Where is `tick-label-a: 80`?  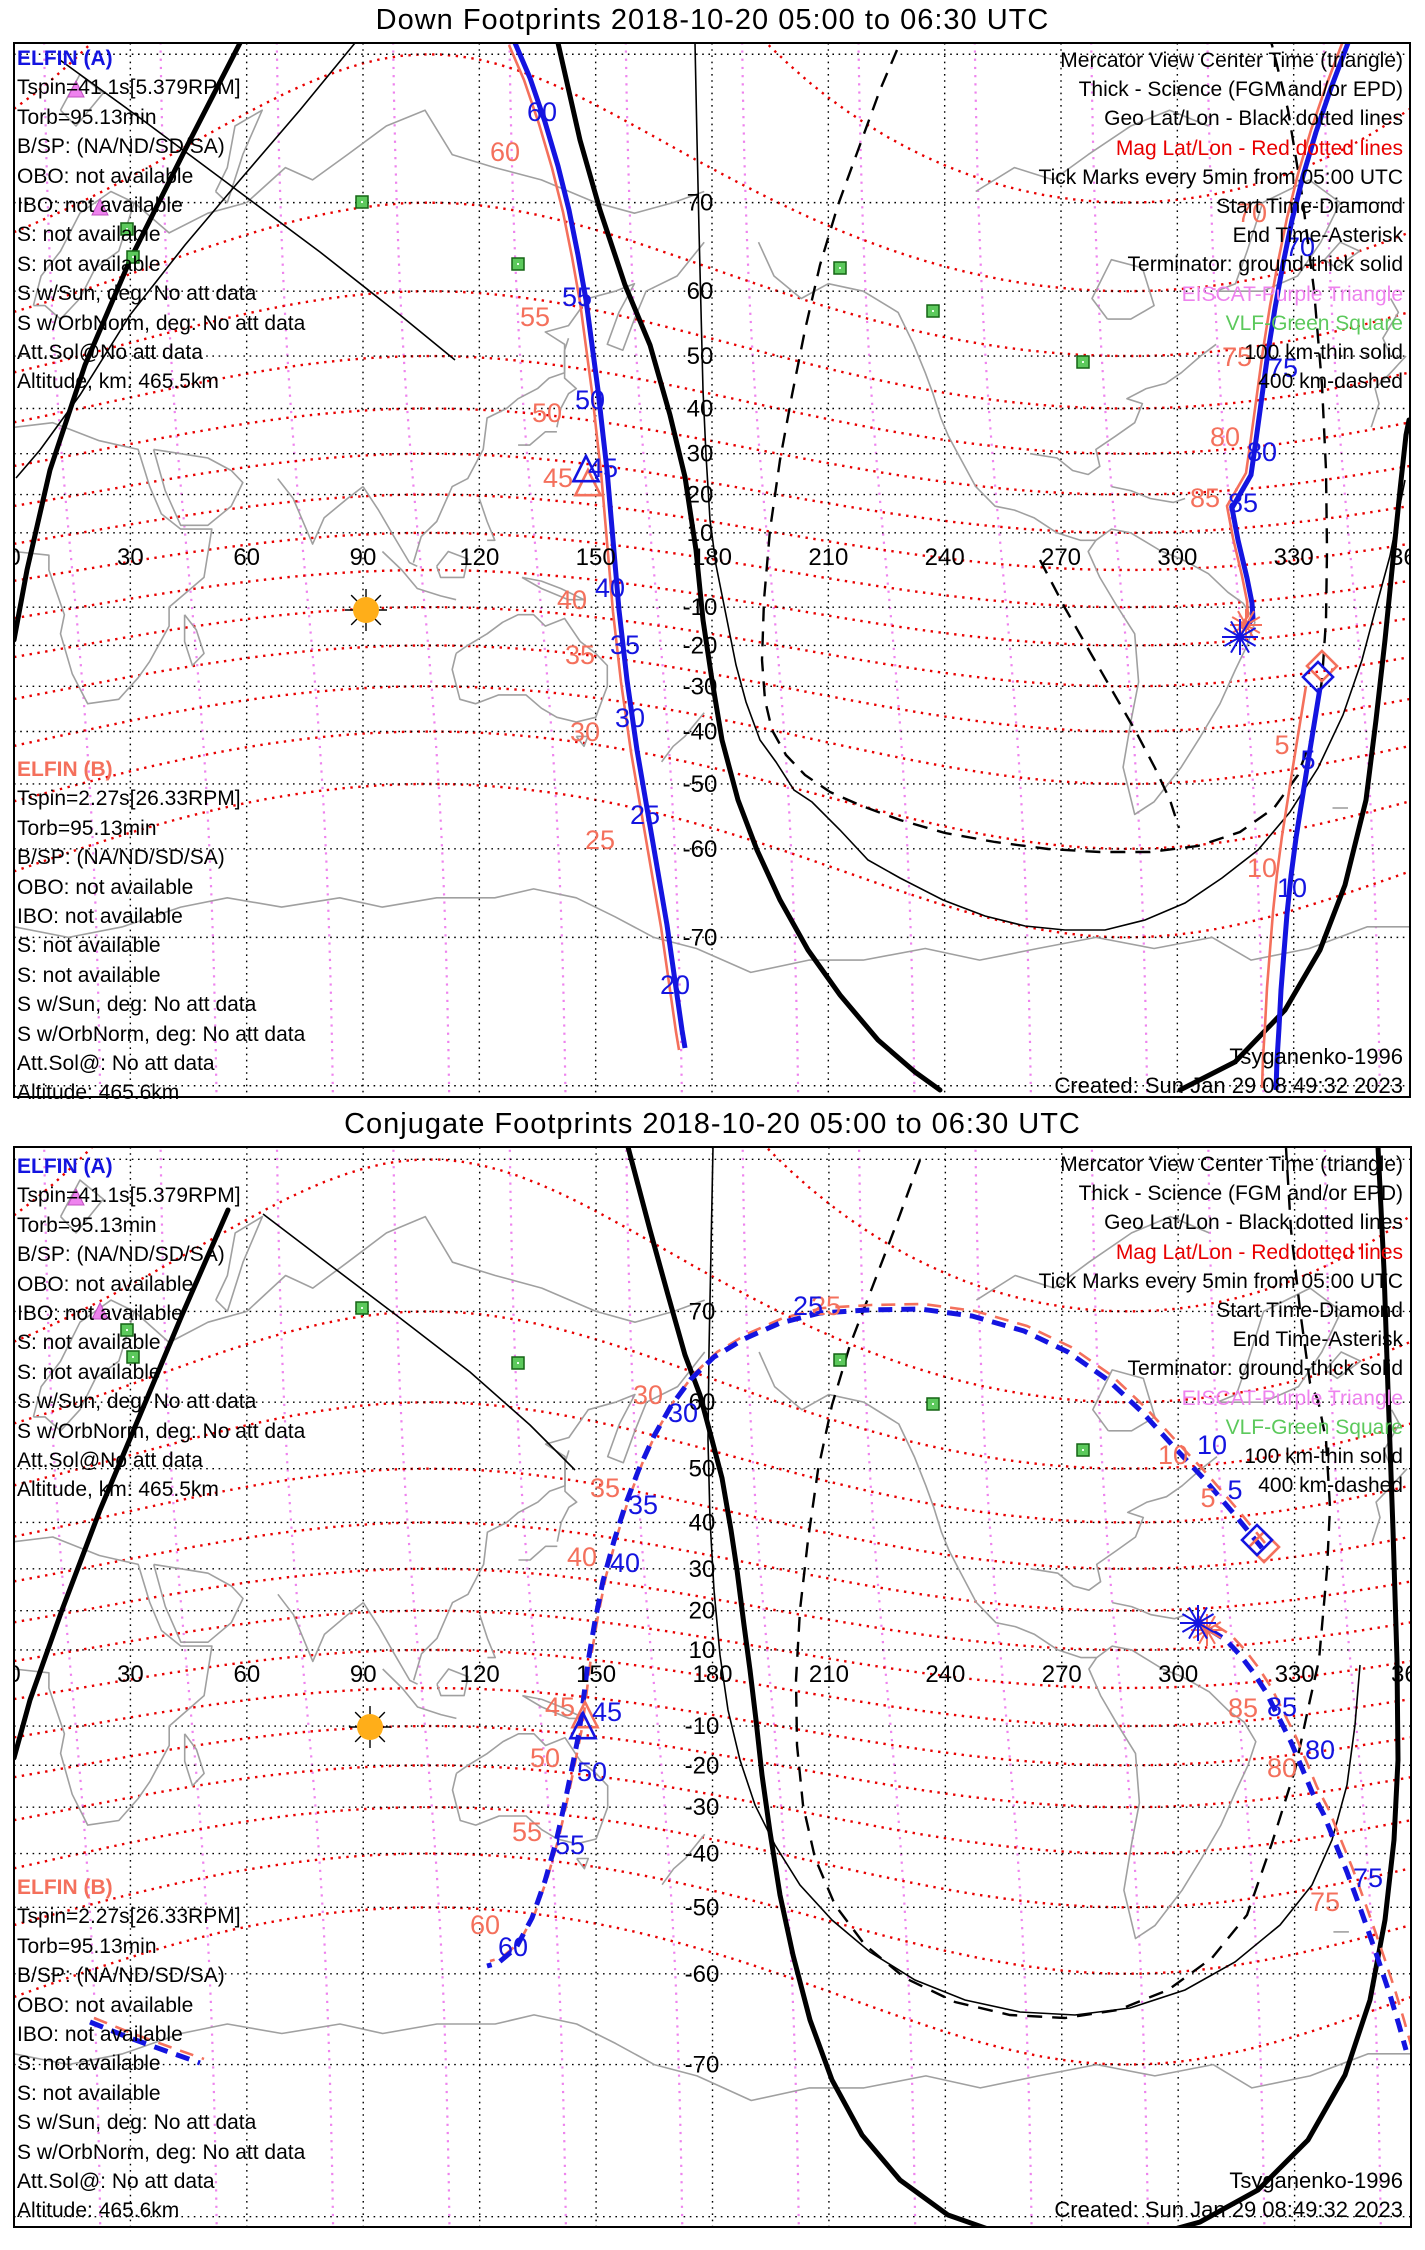 tick-label-a: 80 is located at coordinates (1320, 1750).